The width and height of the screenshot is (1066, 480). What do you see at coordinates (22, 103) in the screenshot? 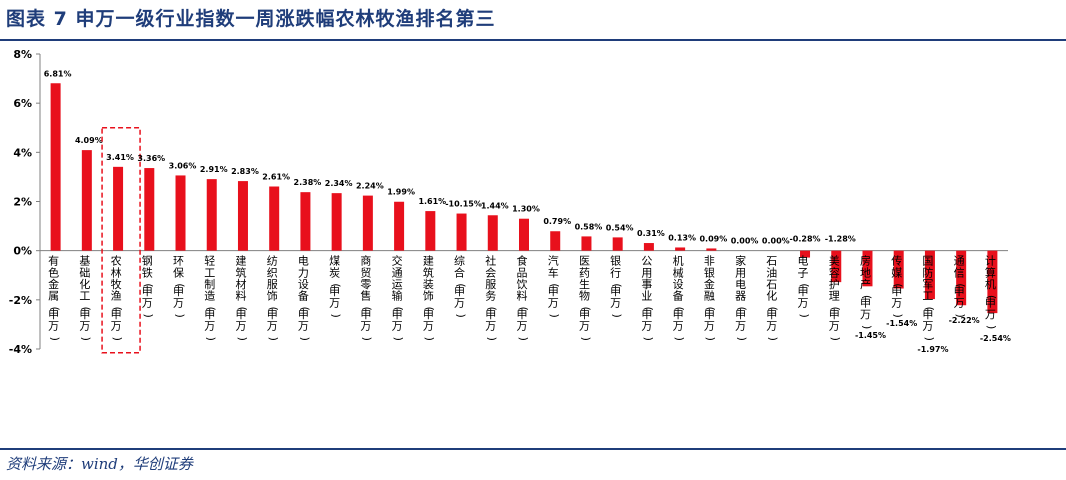
I see `y-tick-label: 6%` at bounding box center [22, 103].